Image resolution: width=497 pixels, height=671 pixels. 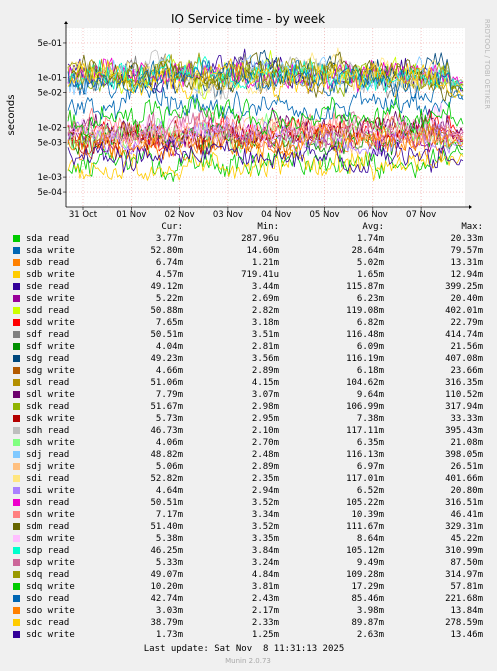 What do you see at coordinates (49, 128) in the screenshot?
I see `y-tick-label: 1e-02` at bounding box center [49, 128].